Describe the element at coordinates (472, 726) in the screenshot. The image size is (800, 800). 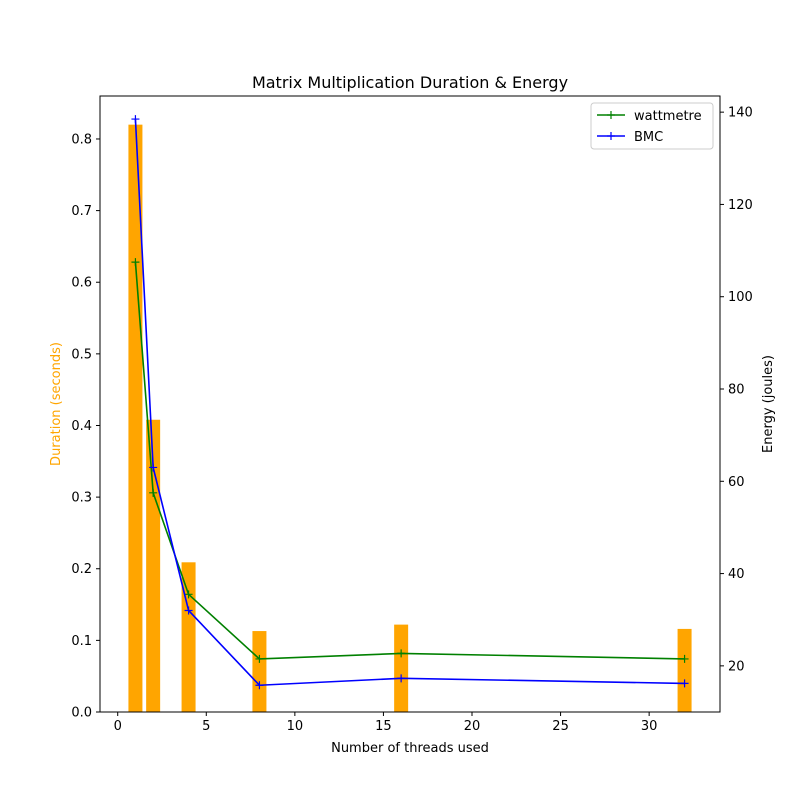
I see `x-tick-label-20: 20` at that location.